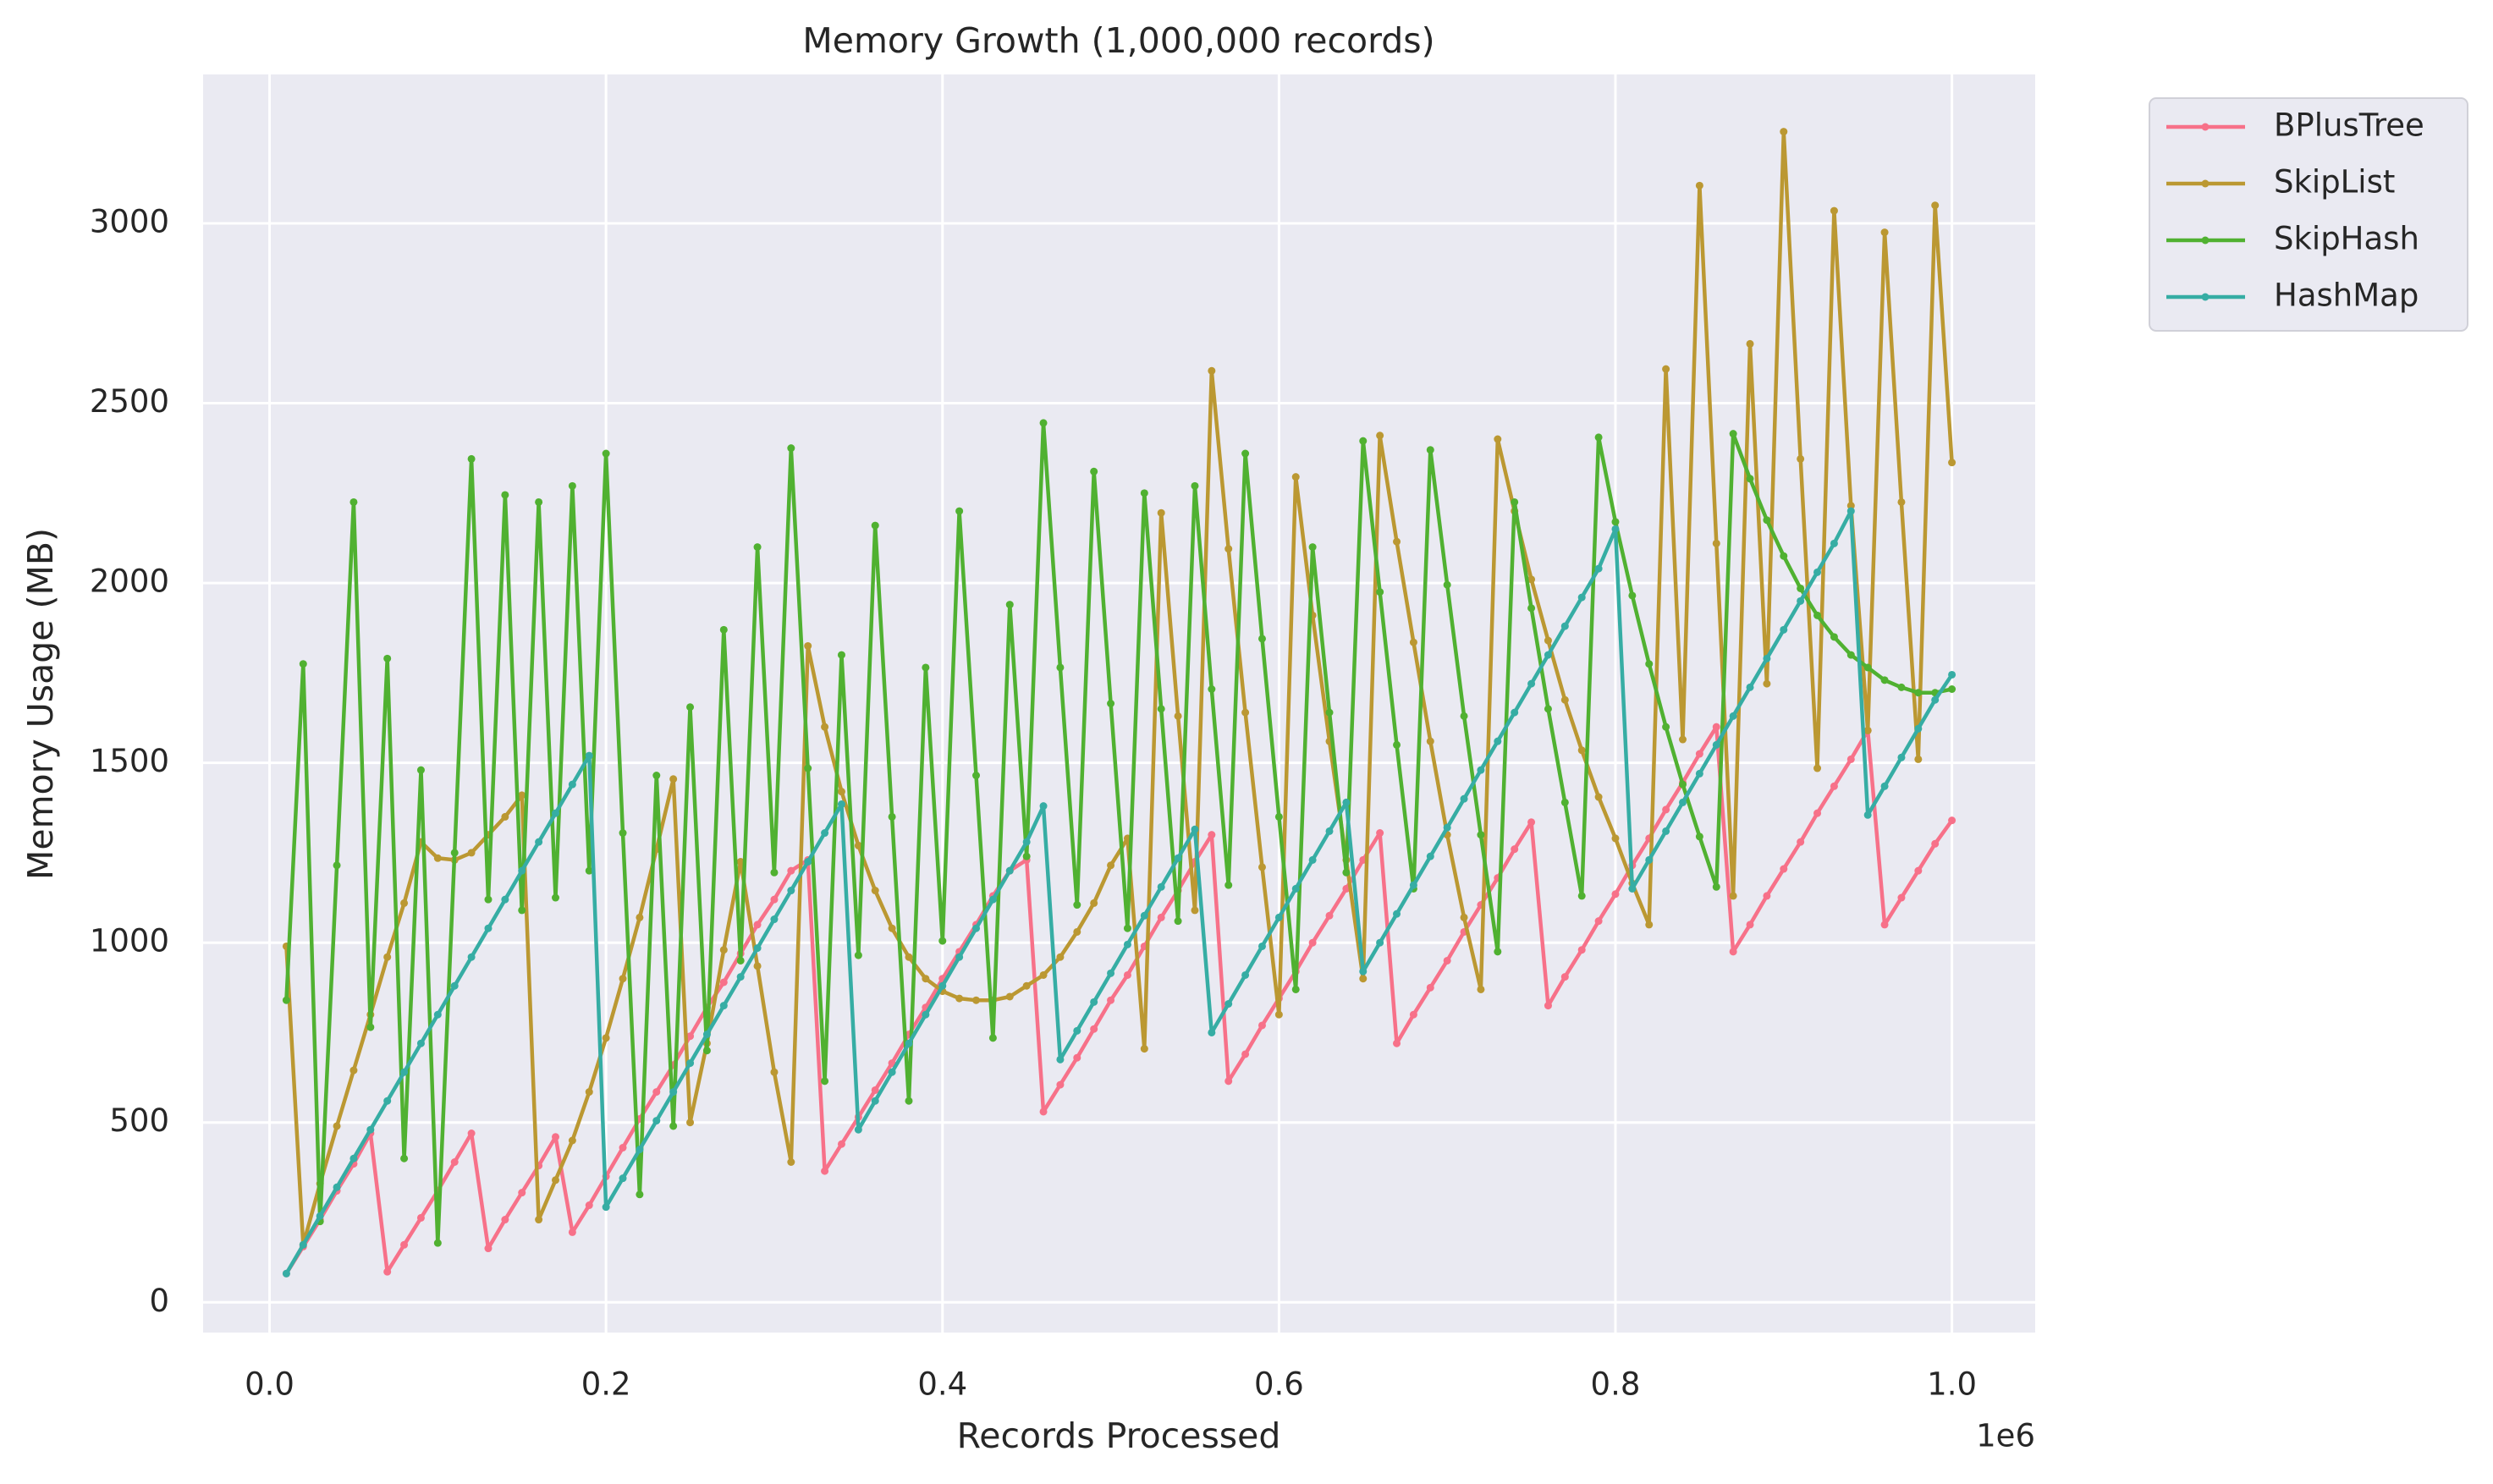 This screenshot has height=1484, width=2493. What do you see at coordinates (129, 761) in the screenshot?
I see `y-tick-label: 1500` at bounding box center [129, 761].